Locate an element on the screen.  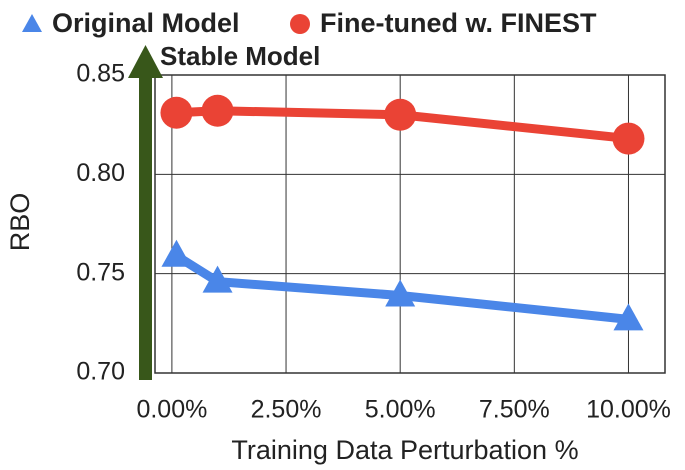
x-tick-label: 7.50% is located at coordinates (514, 410).